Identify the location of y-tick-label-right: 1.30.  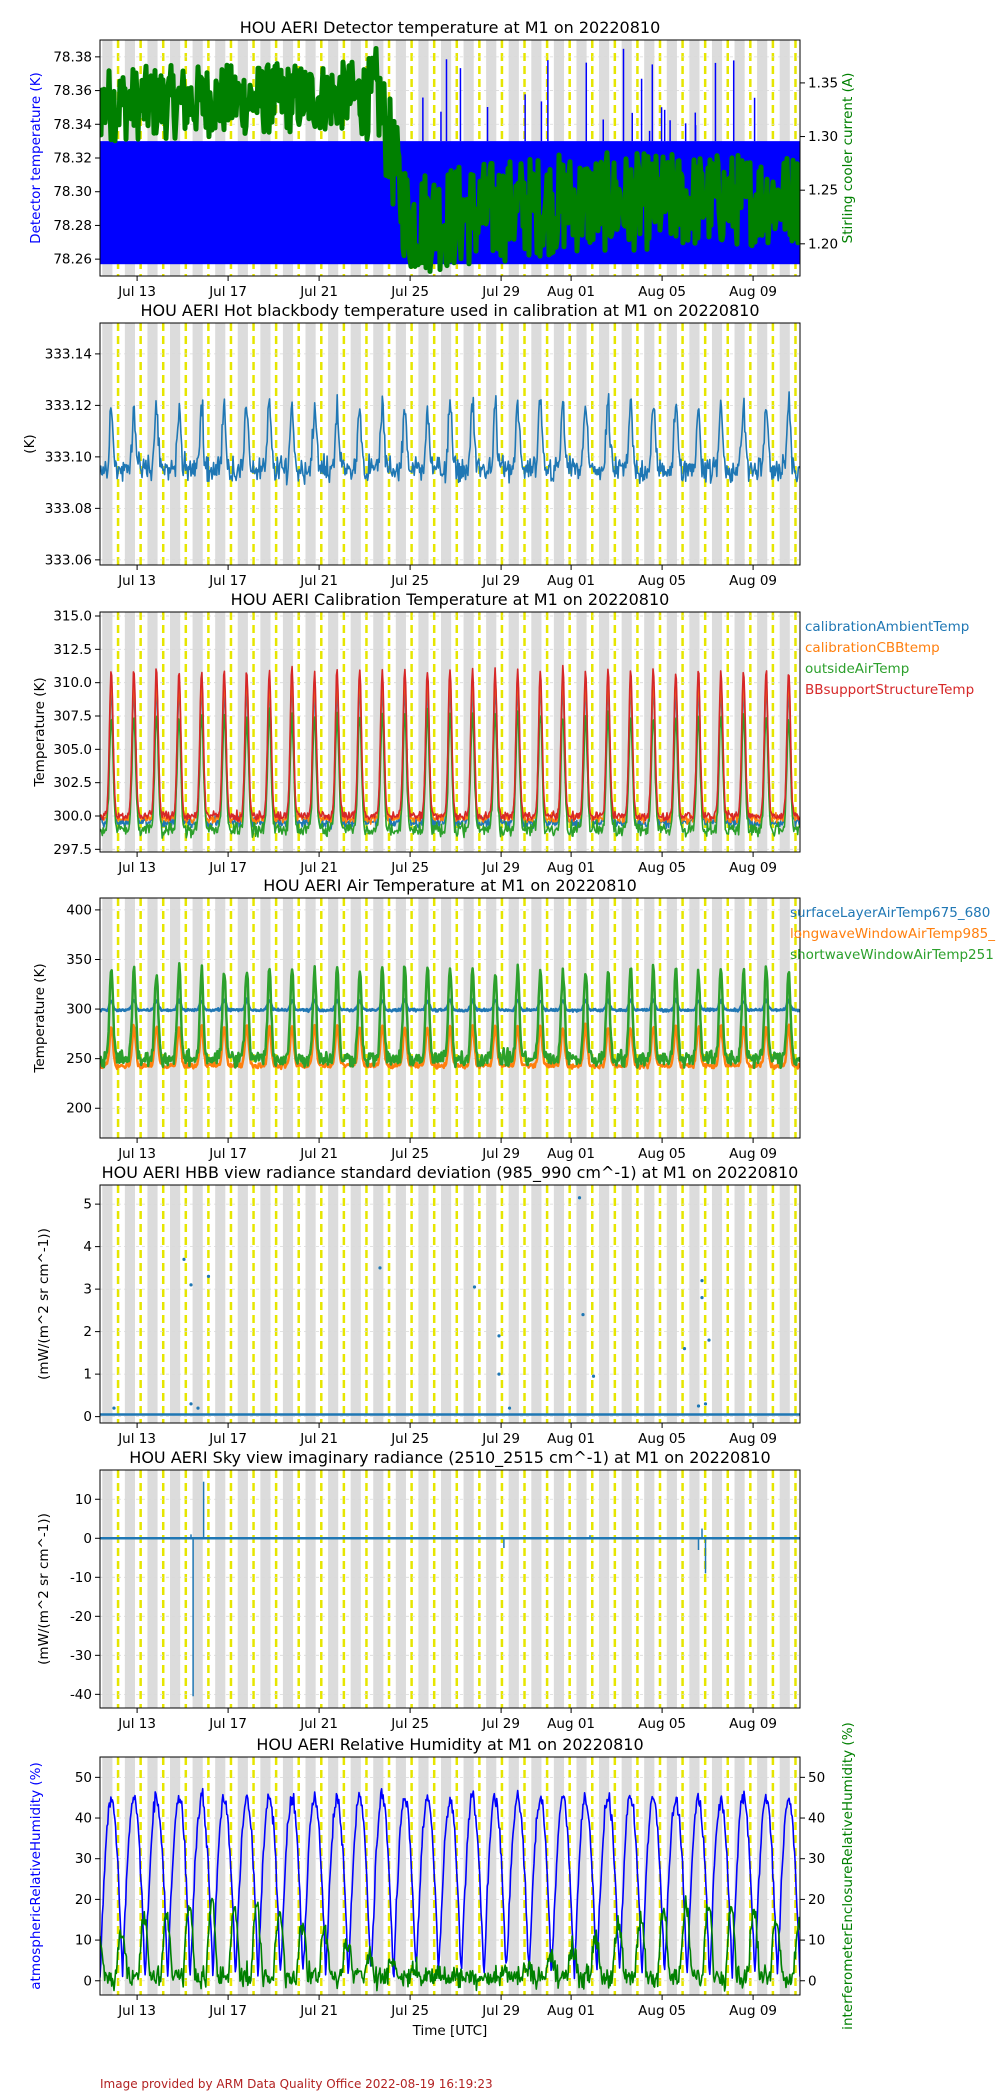
(823, 137).